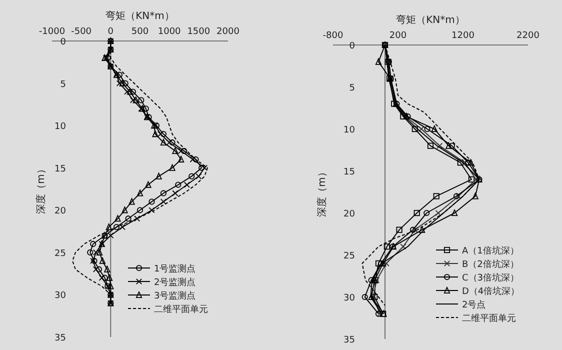 The image size is (562, 350). Describe the element at coordinates (398, 36) in the screenshot. I see `x-tick-label: 200` at that location.